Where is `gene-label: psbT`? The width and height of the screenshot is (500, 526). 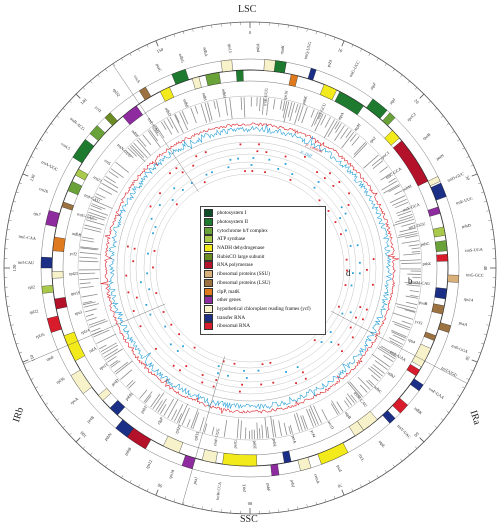 gene-label: psbT is located at coordinates (143, 409).